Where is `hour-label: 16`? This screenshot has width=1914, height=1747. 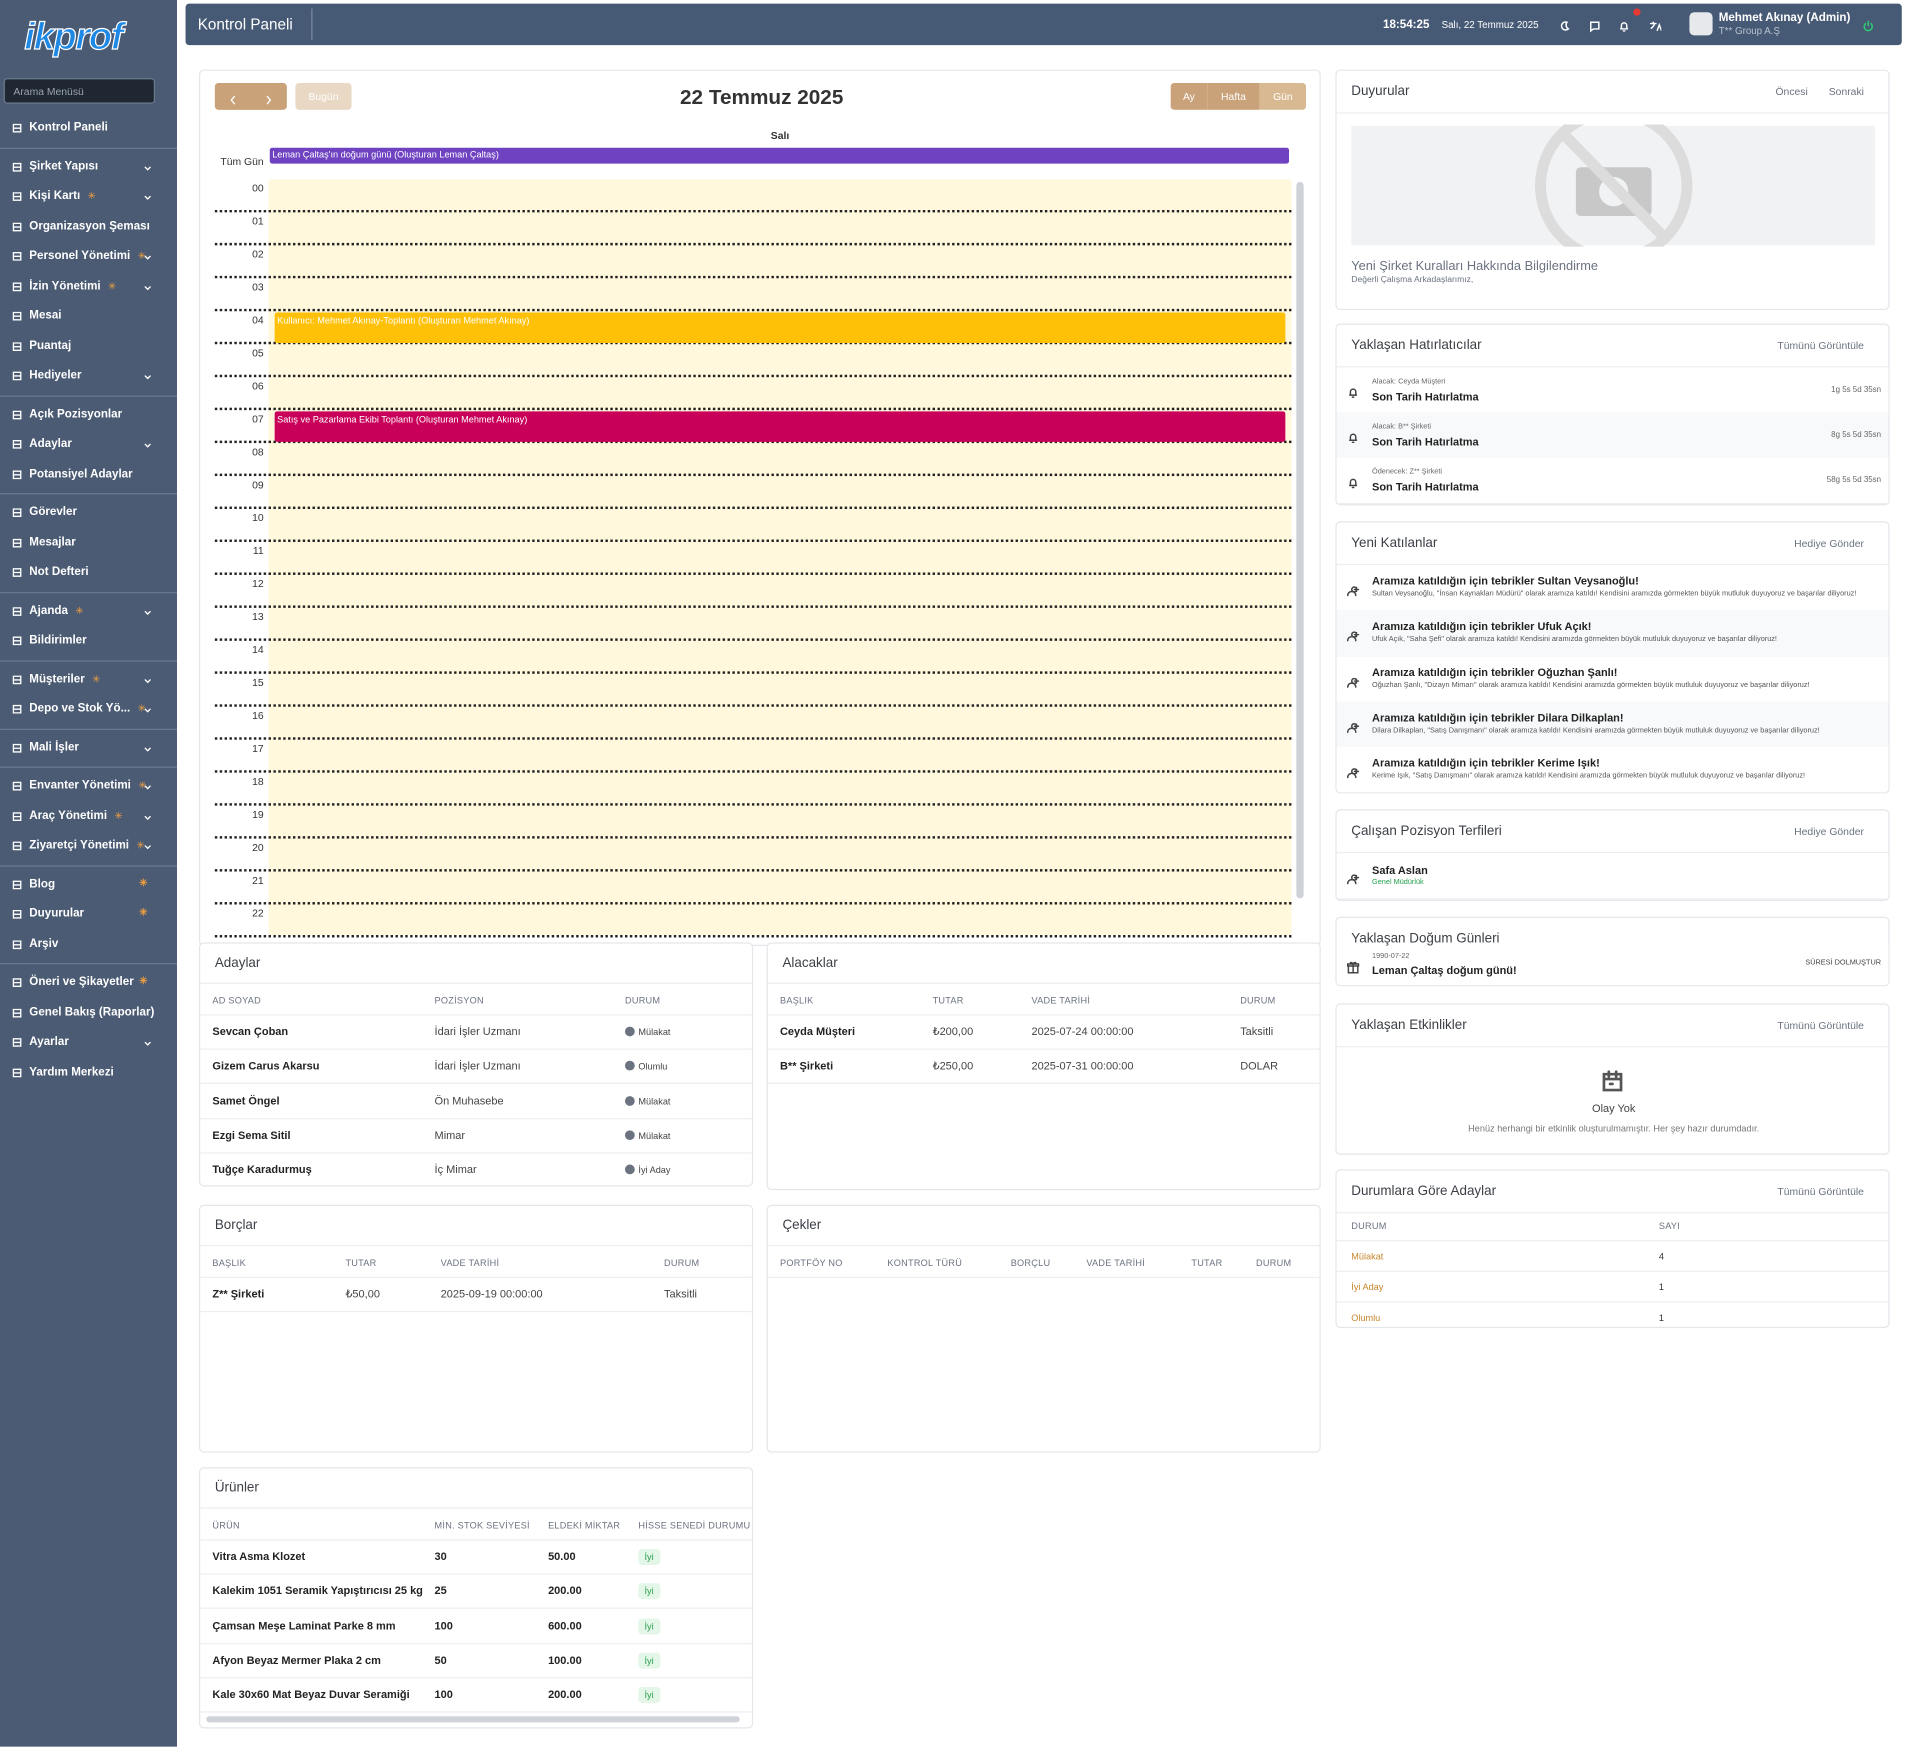
hour-label: 16 is located at coordinates (258, 715).